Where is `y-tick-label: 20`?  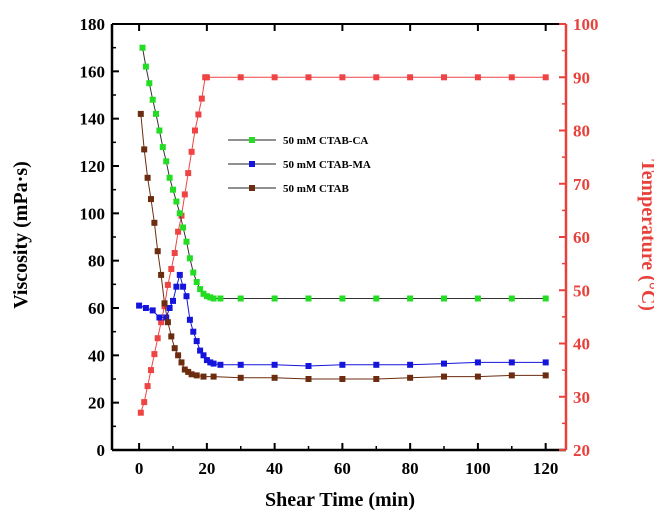 y-tick-label: 20 is located at coordinates (96, 403).